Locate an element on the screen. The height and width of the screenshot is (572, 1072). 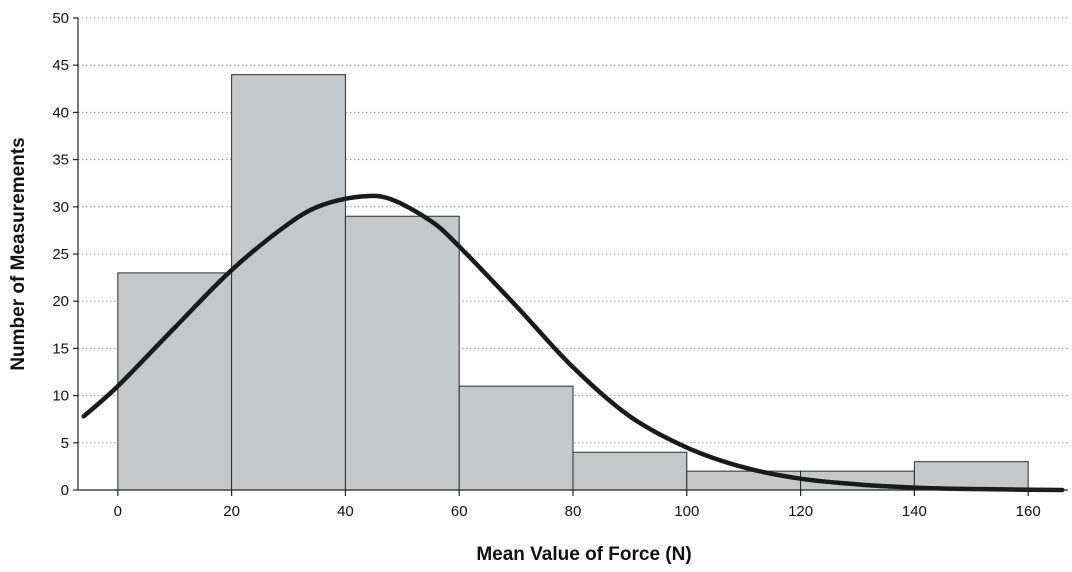
x-axis-title: Mean Value of Force (N) is located at coordinates (583, 554).